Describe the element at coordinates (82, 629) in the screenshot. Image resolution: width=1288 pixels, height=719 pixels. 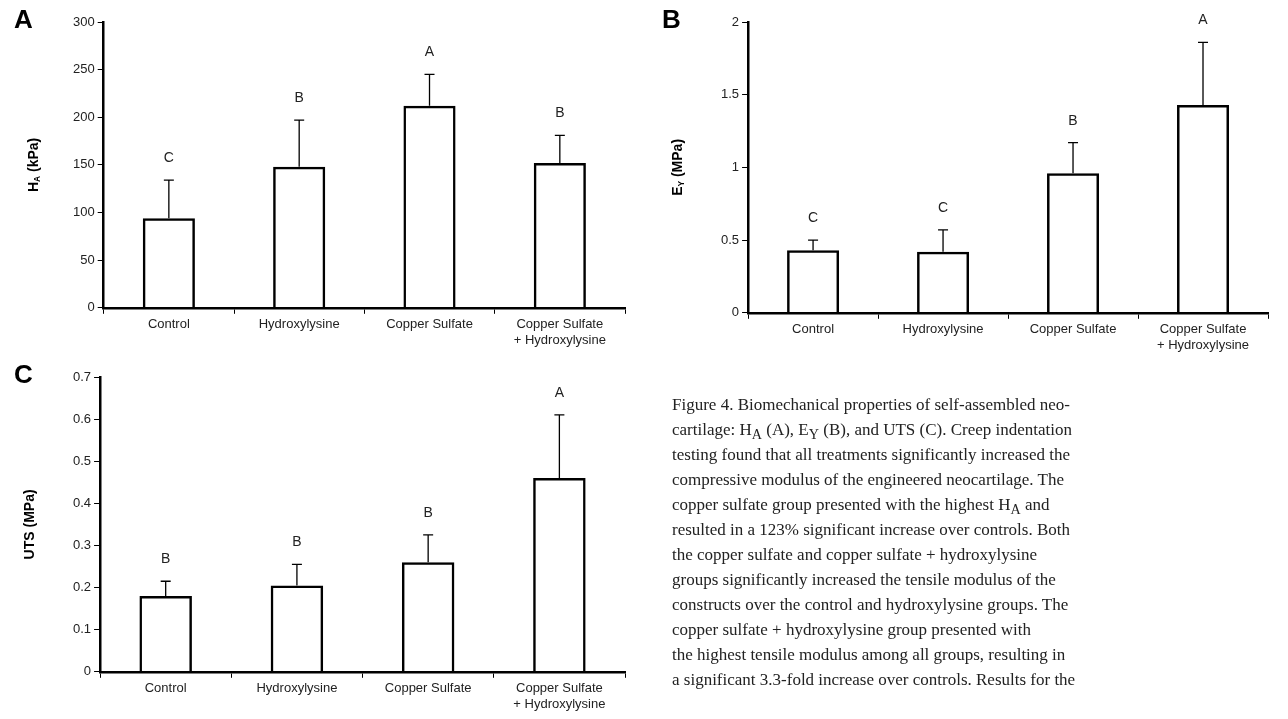
I see `y-tick-label: 0.1` at that location.